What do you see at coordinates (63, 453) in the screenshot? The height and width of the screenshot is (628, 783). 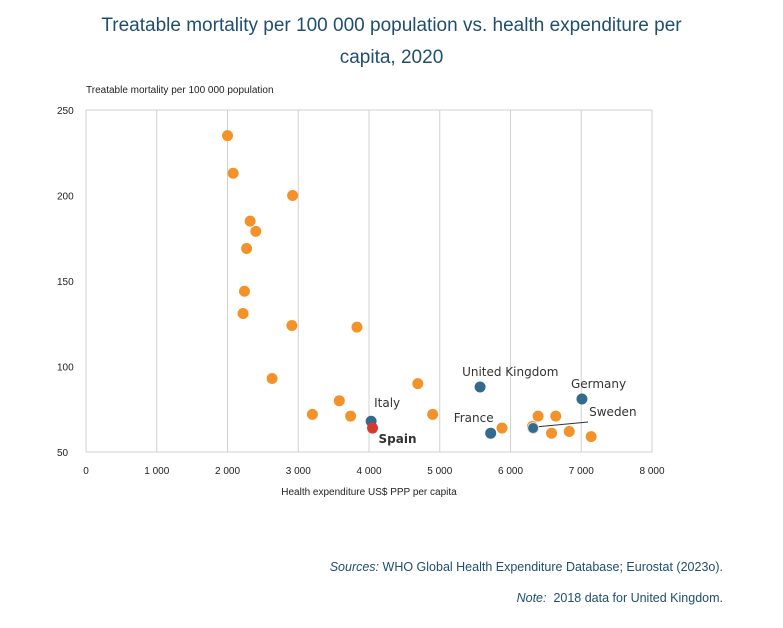 I see `y-tick-label: 50` at bounding box center [63, 453].